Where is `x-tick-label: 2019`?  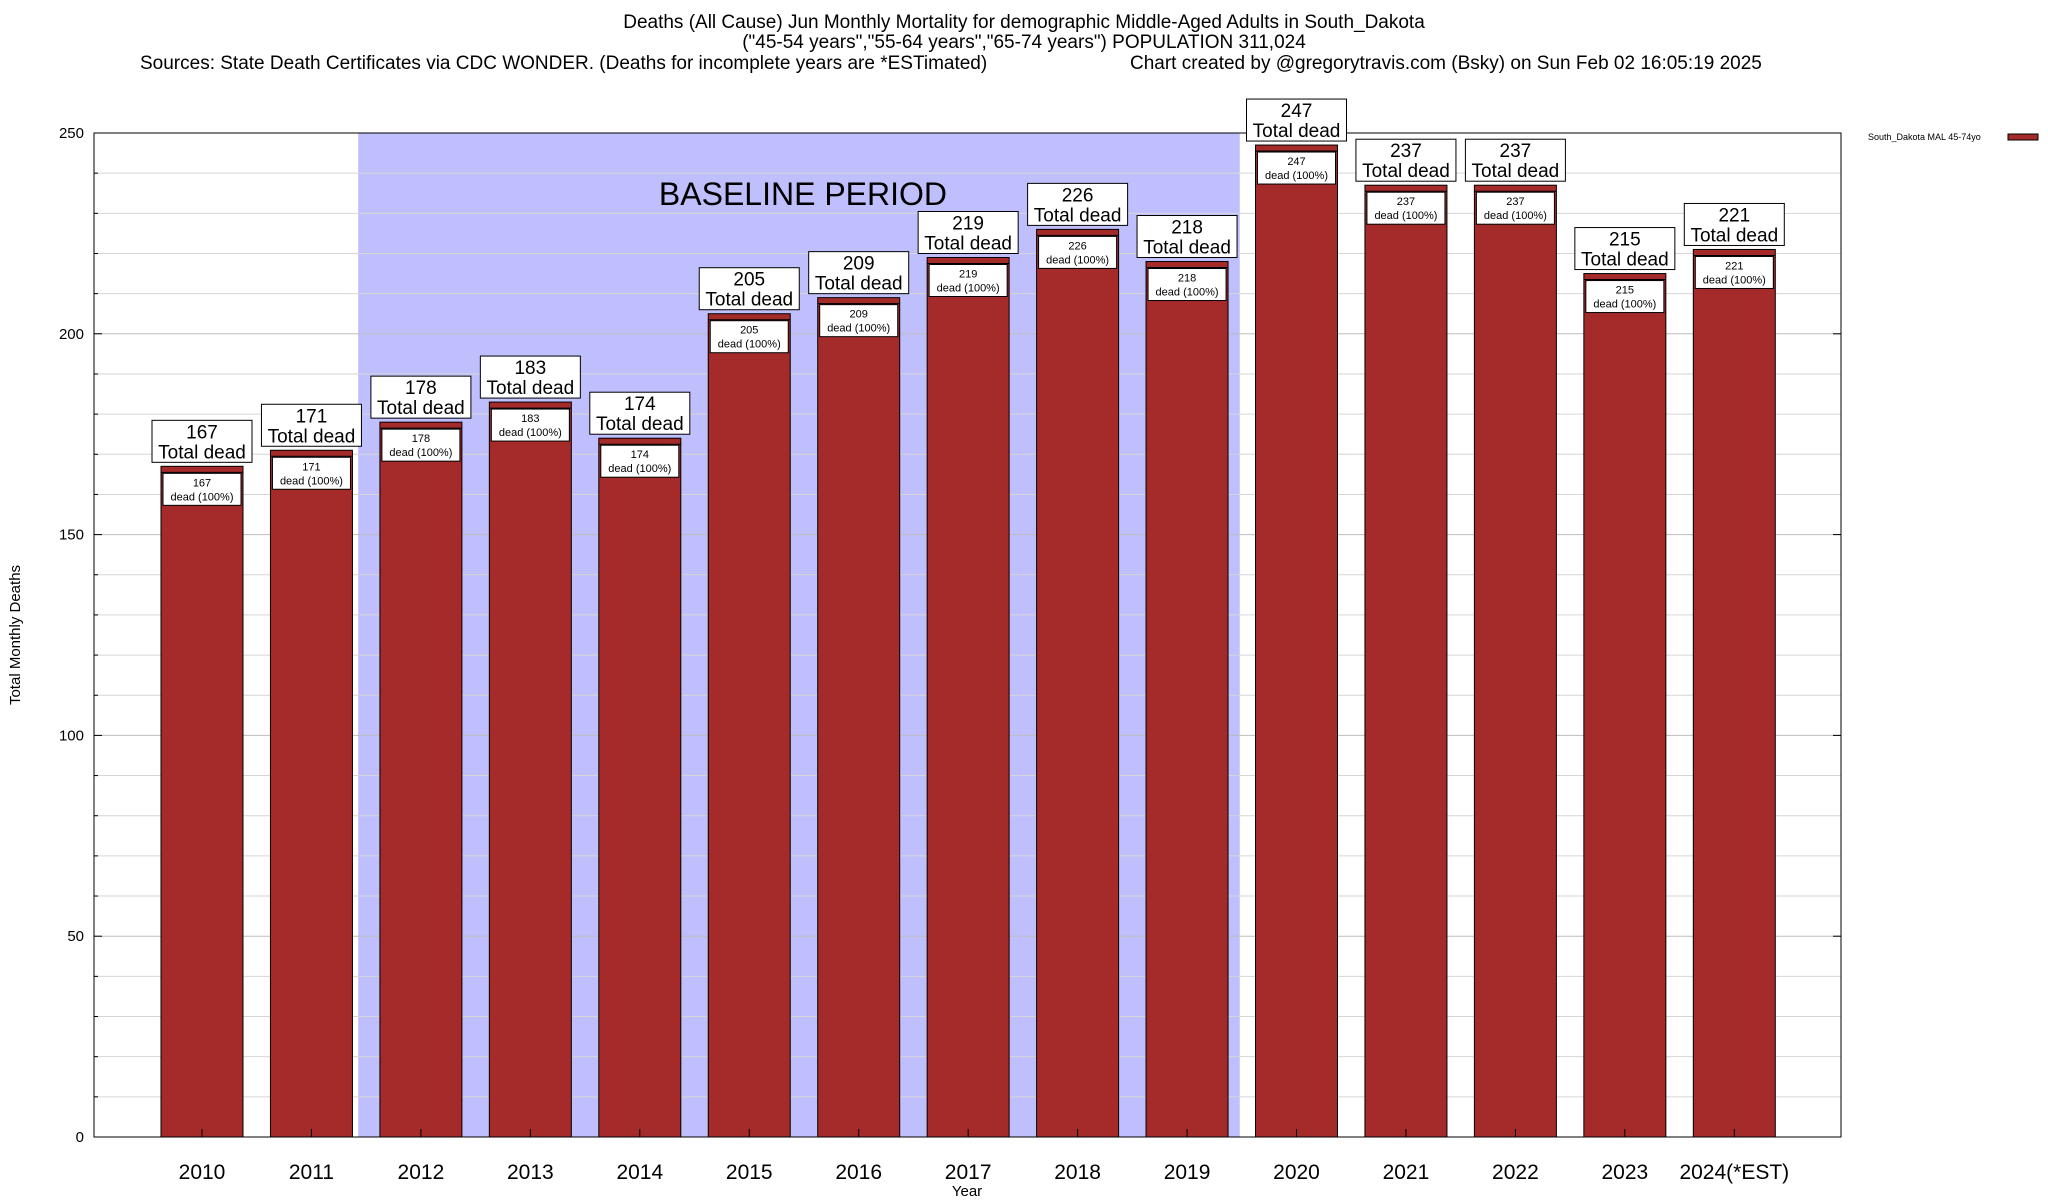 x-tick-label: 2019 is located at coordinates (1187, 1172).